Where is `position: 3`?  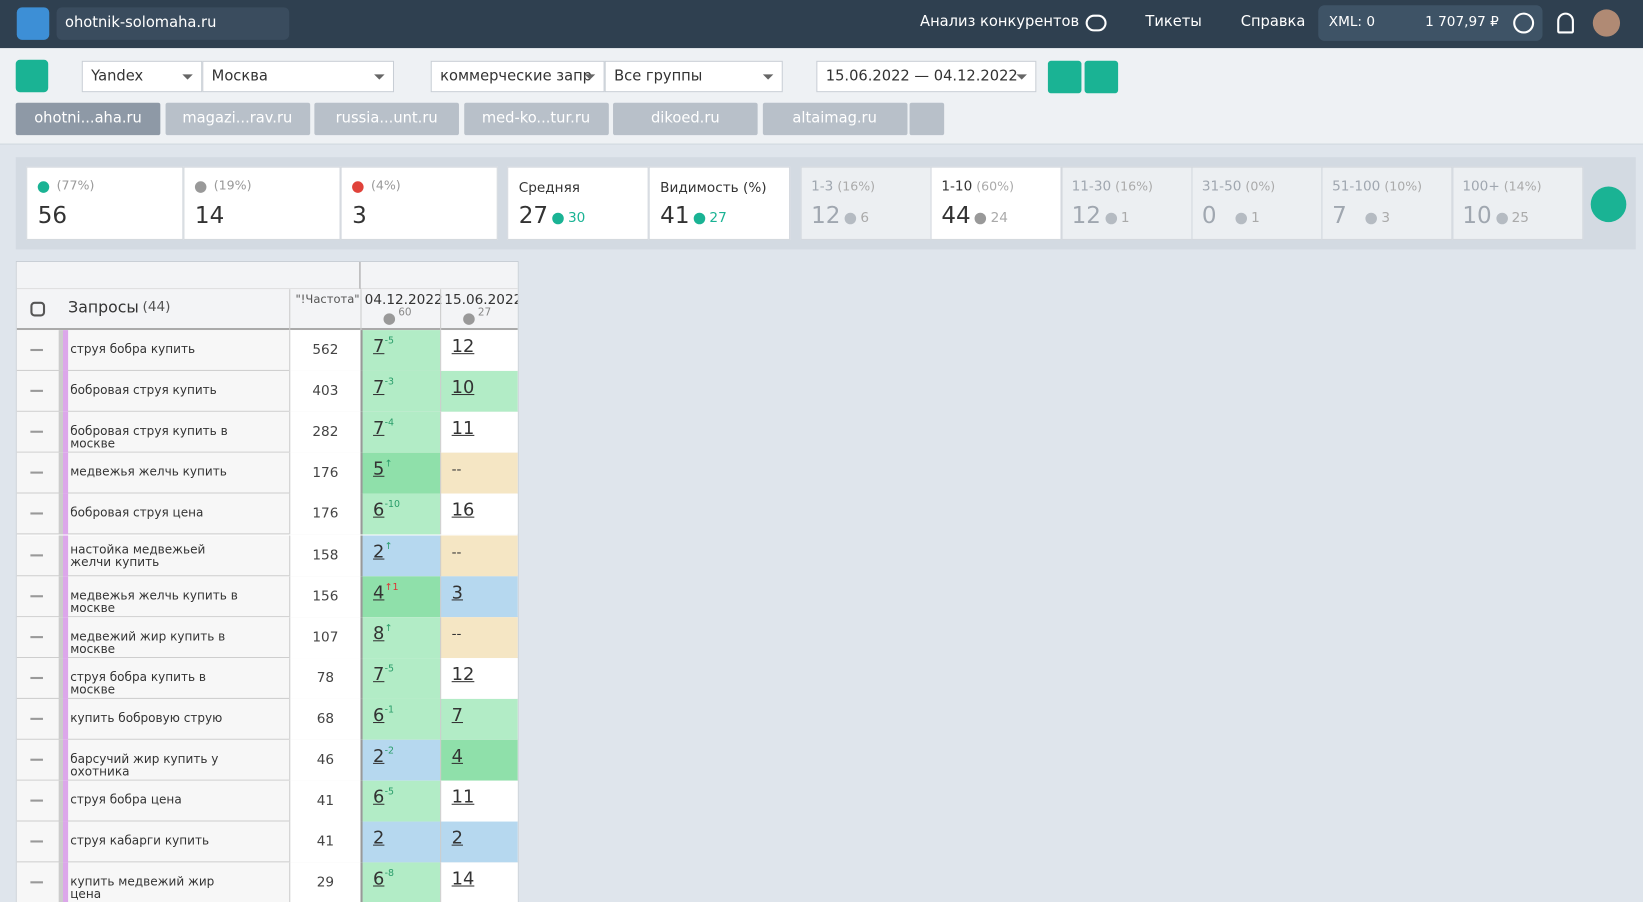
position: 3 is located at coordinates (457, 593).